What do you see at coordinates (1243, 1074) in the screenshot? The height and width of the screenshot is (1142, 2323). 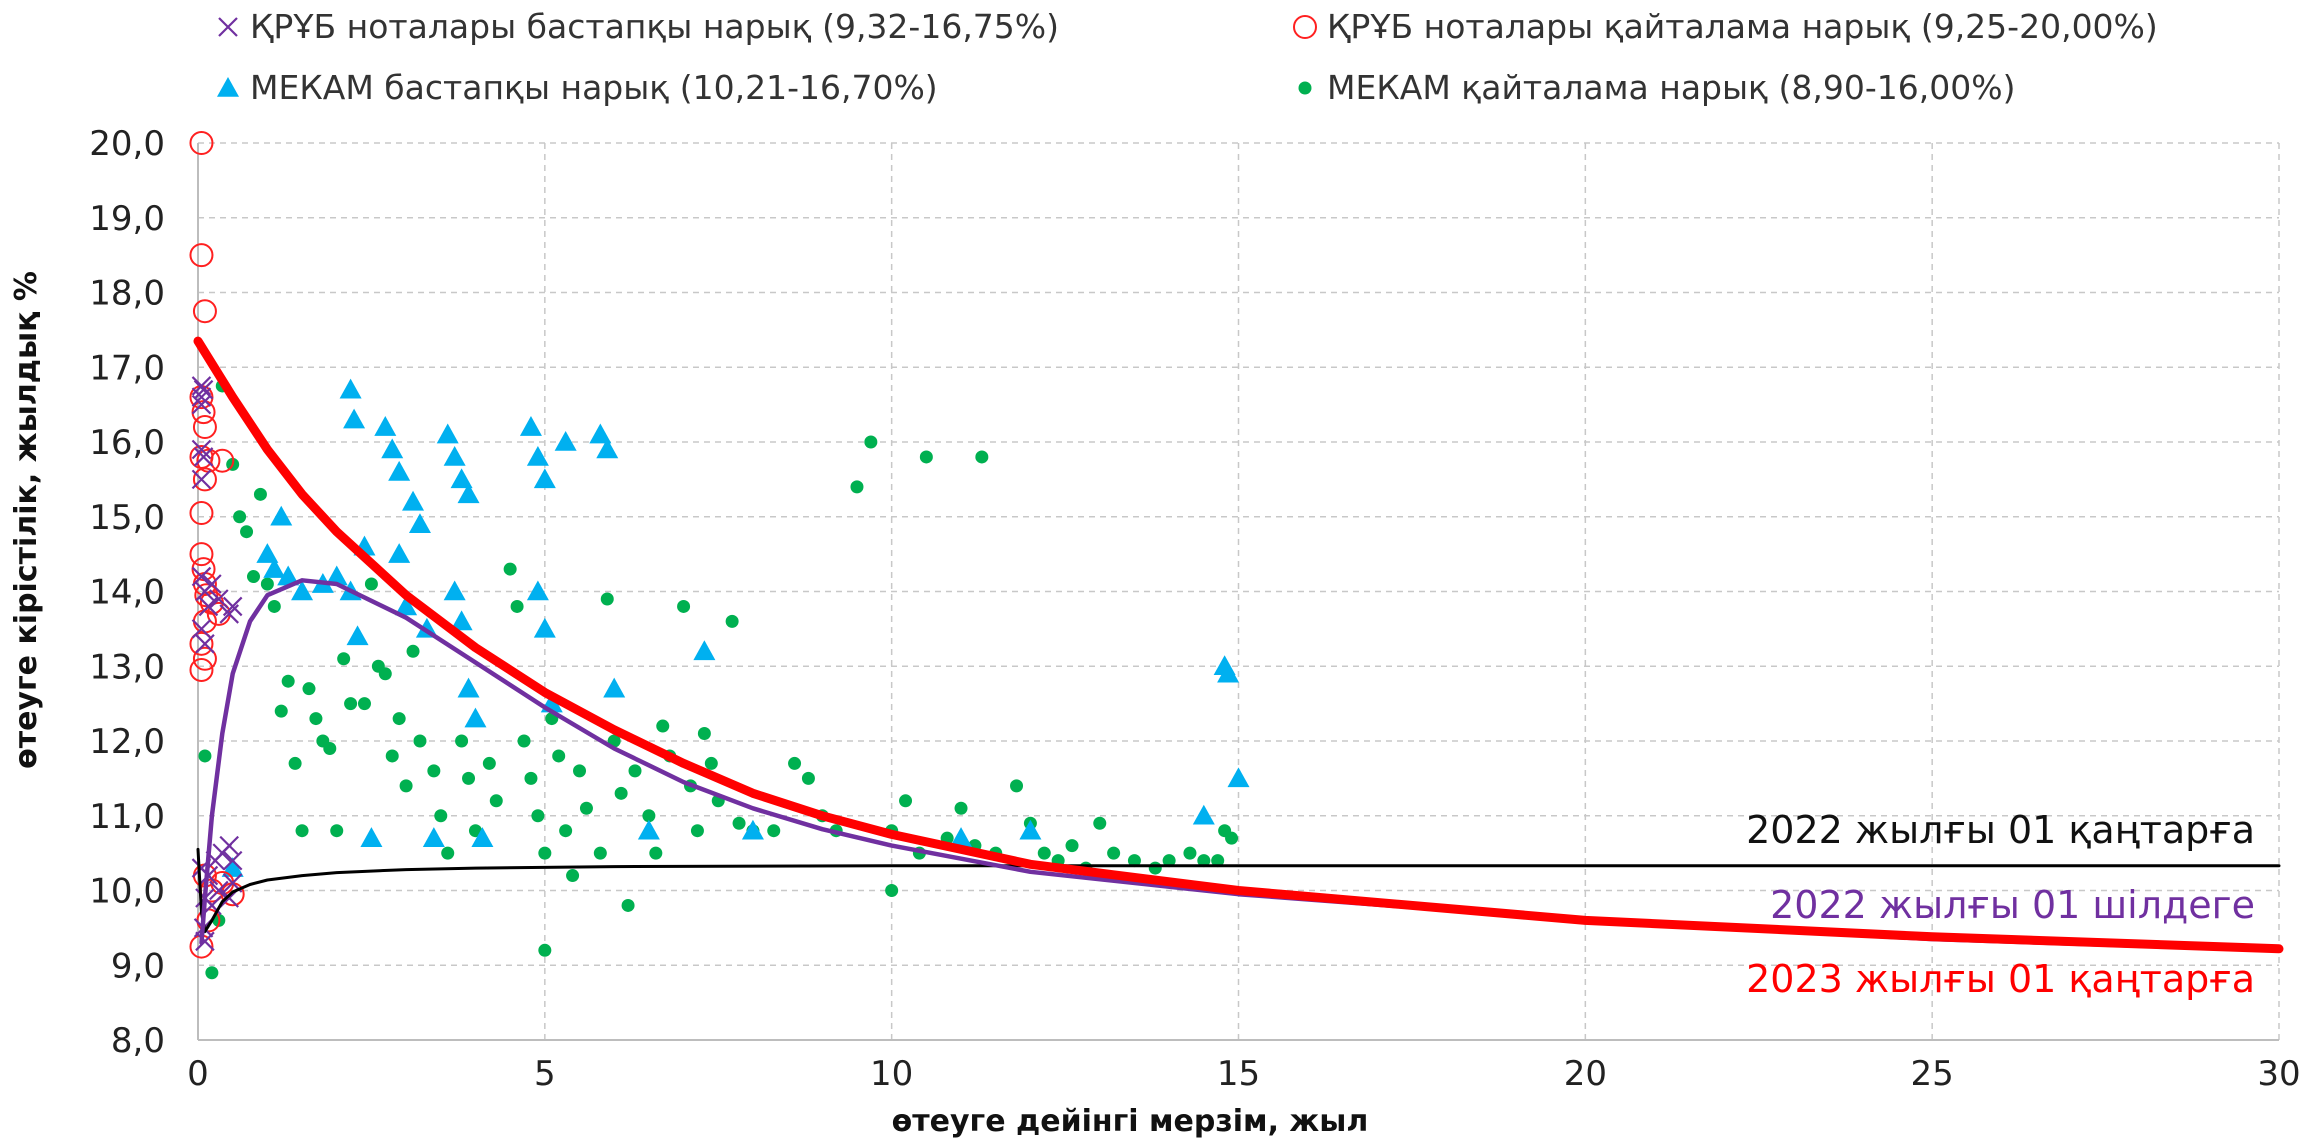 I see `x-axis-ticks: 0 5 10 15 20 25 30` at bounding box center [1243, 1074].